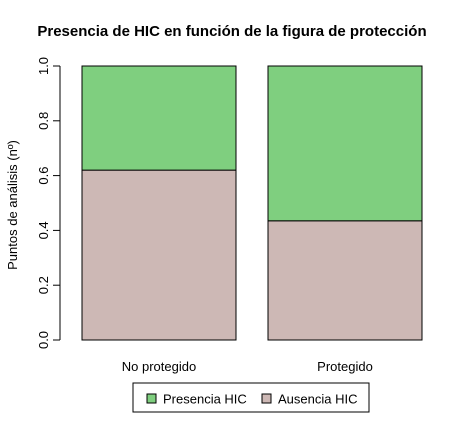 The width and height of the screenshot is (462, 427). What do you see at coordinates (159, 255) in the screenshot?
I see `bar-no-protegido-ausencia-hic` at bounding box center [159, 255].